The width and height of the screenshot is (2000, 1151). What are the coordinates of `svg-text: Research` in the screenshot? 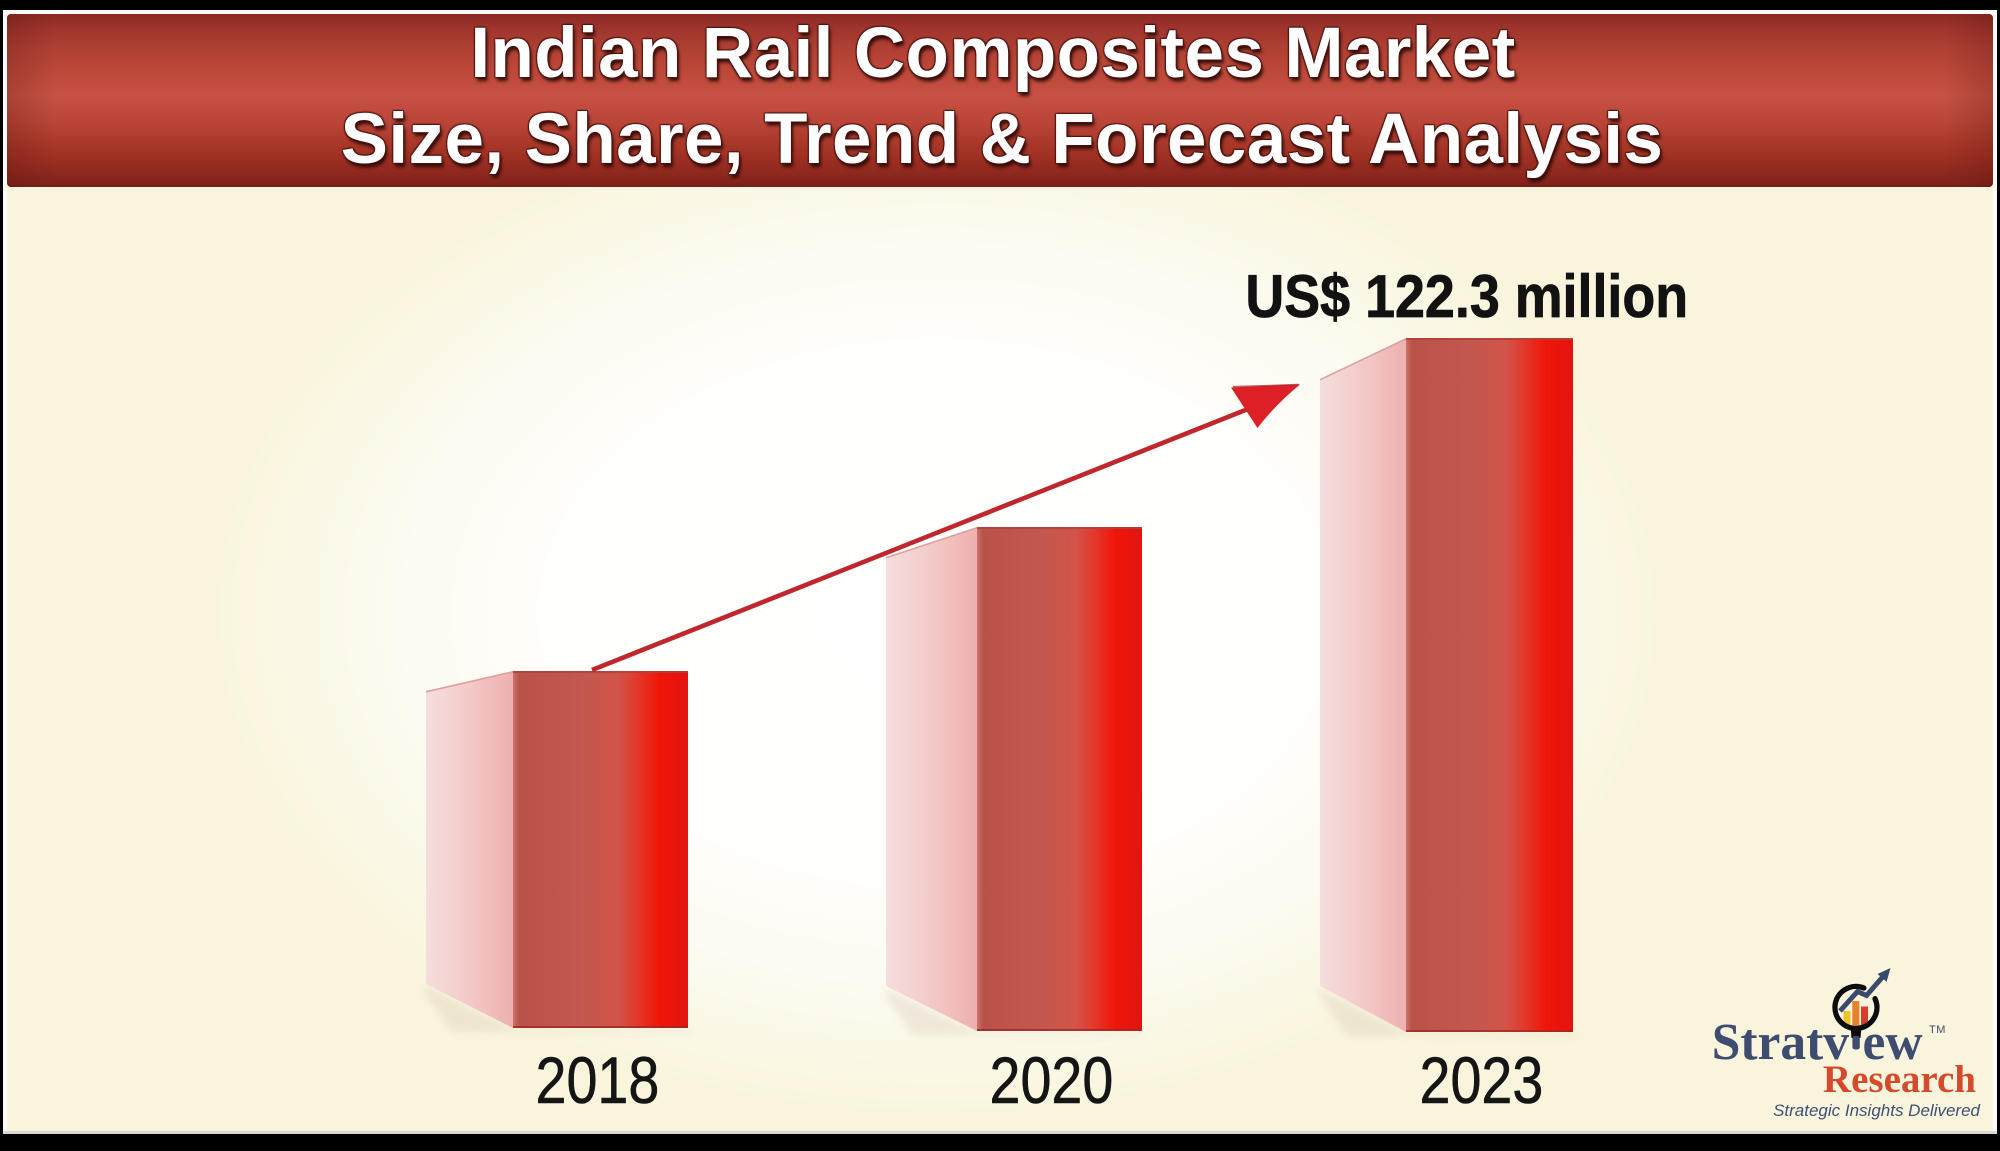 It's located at (1899, 1079).